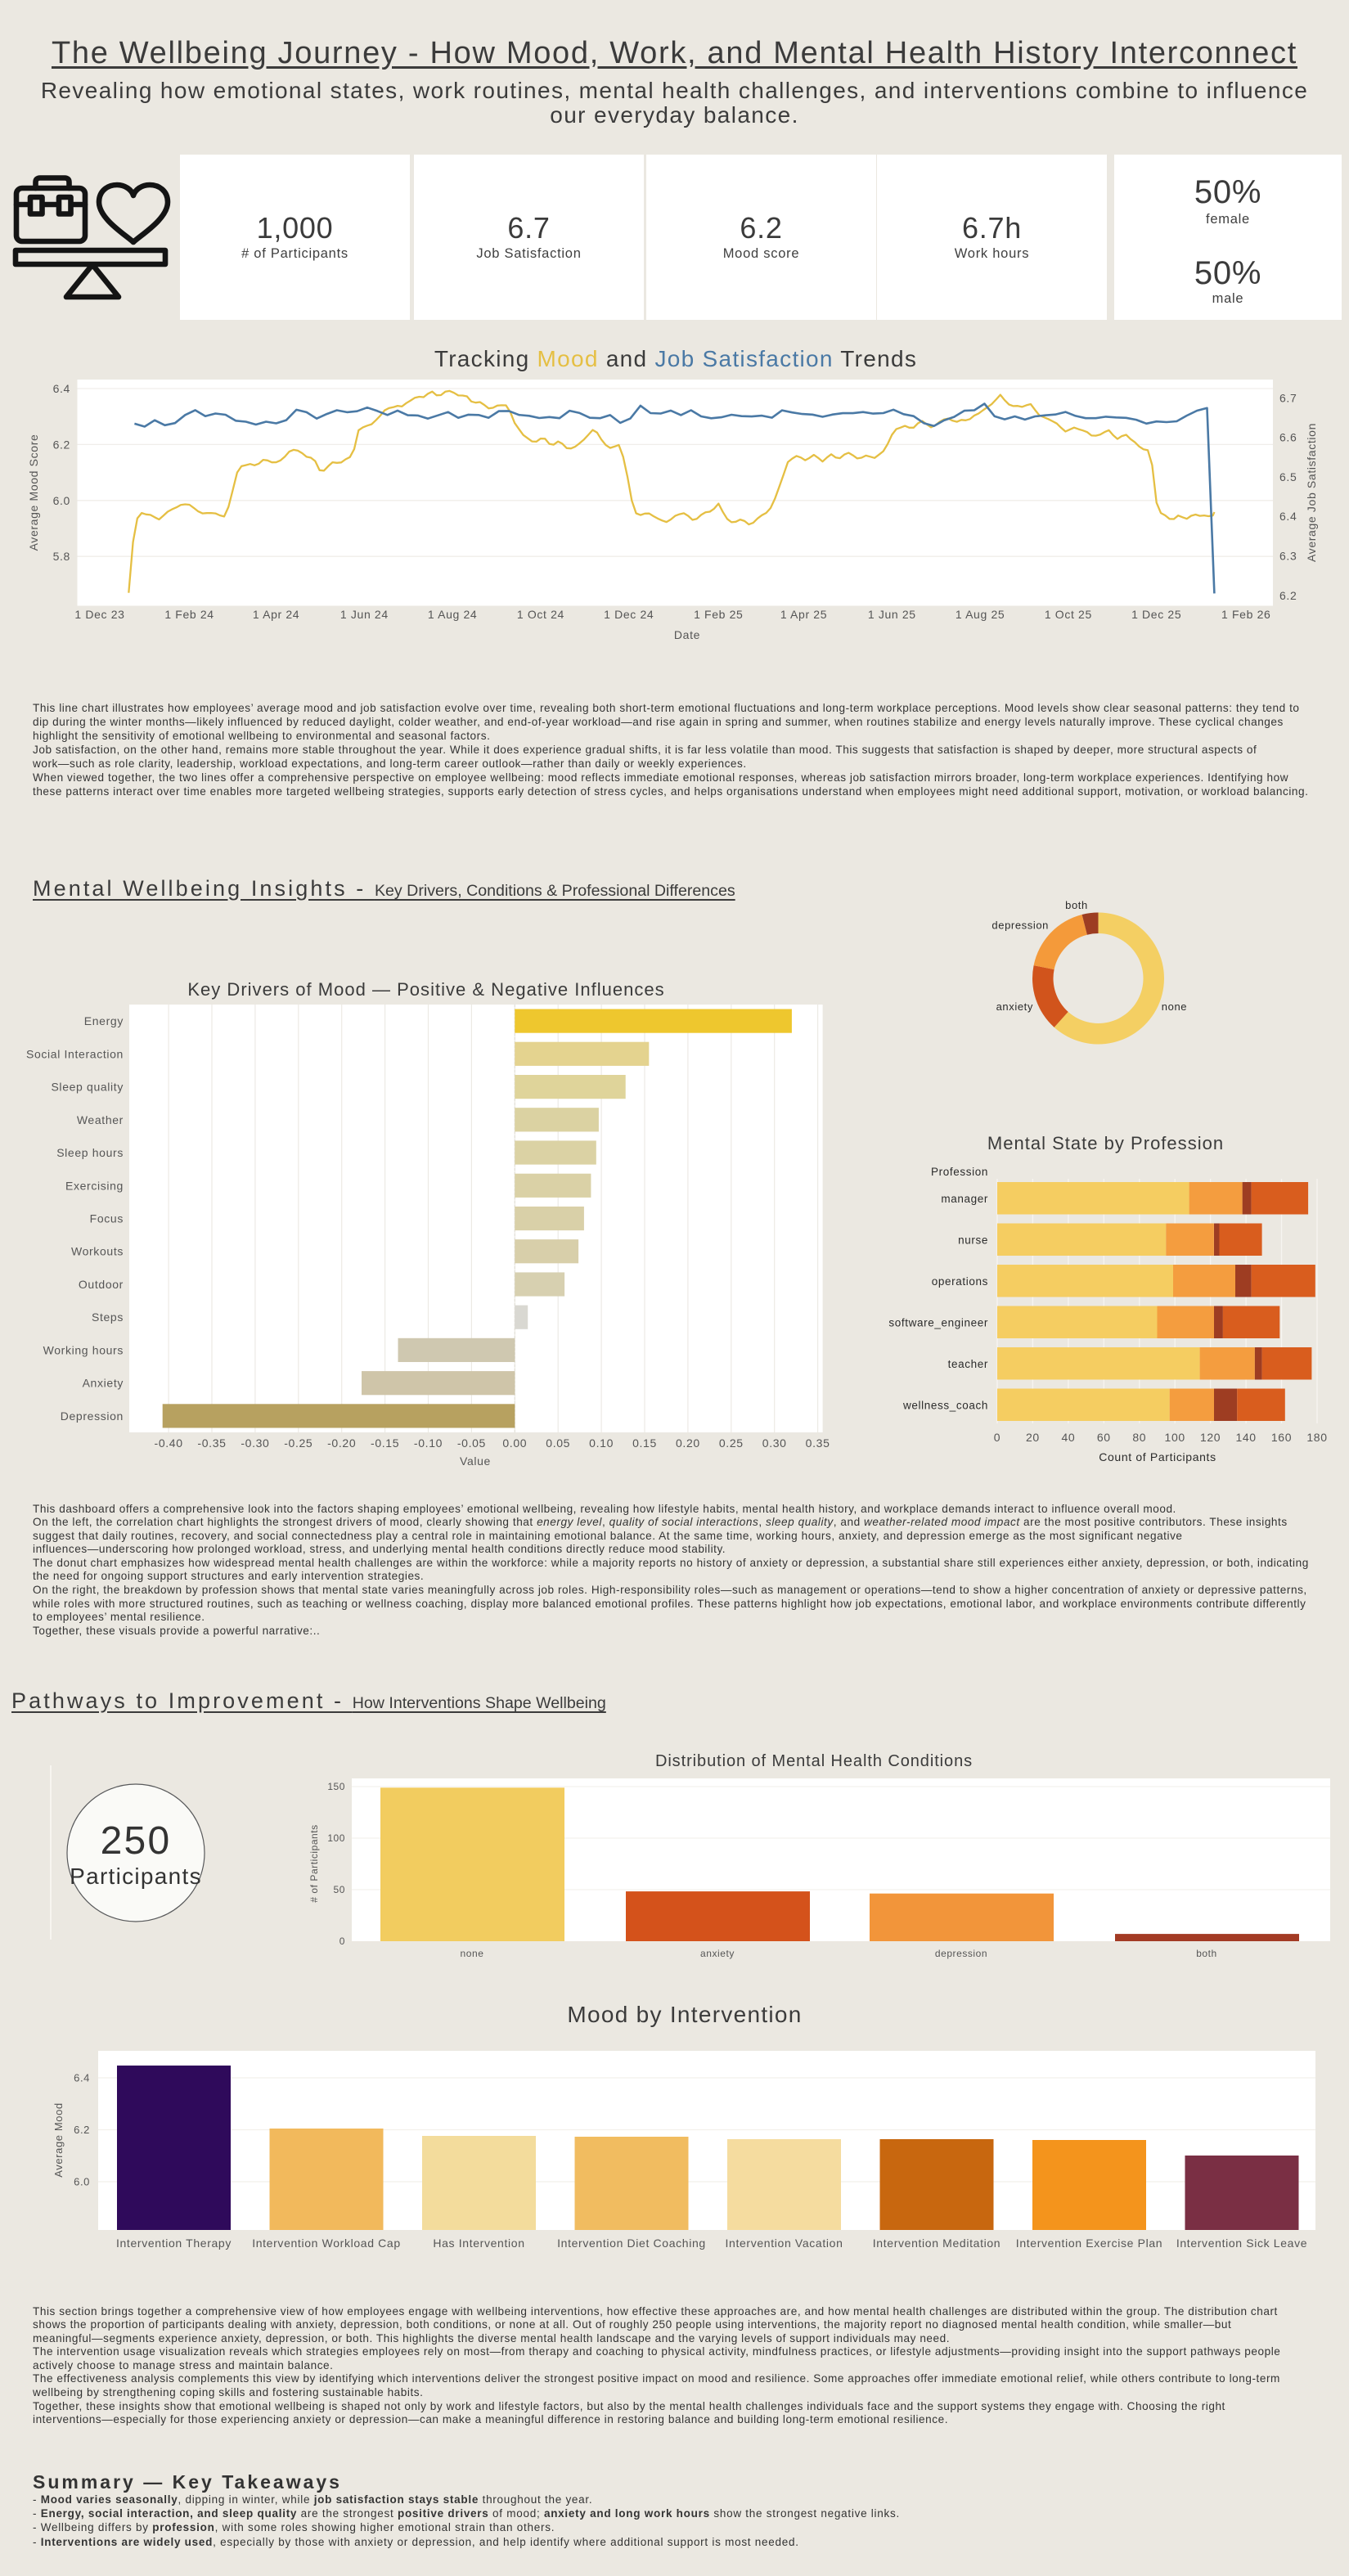 The image size is (1349, 2576). I want to click on svg-text: Average Job Satisfaction, so click(1311, 492).